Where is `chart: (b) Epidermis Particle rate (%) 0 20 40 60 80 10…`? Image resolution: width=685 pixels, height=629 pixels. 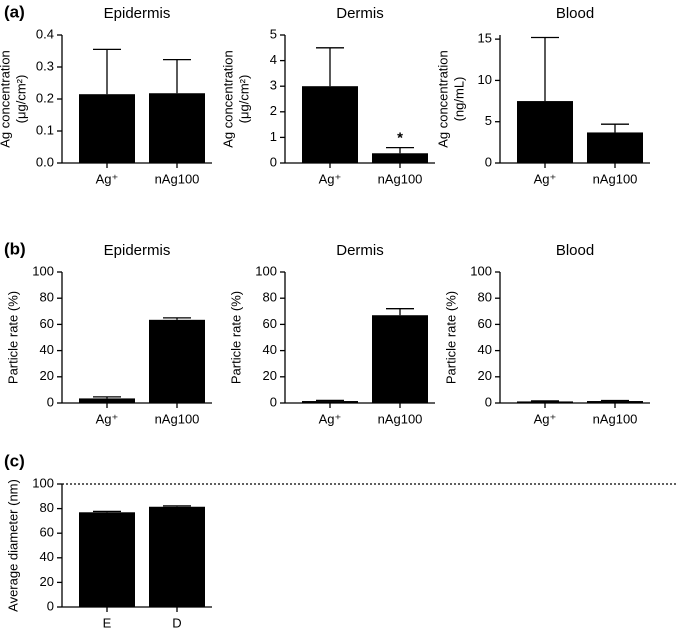
chart: (b) Epidermis Particle rate (%) 0 20 40 60 80 10… is located at coordinates (108, 332).